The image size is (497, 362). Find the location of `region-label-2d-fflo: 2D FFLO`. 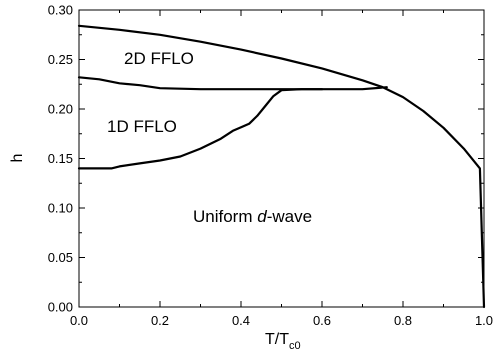

region-label-2d-fflo: 2D FFLO is located at coordinates (159, 58).